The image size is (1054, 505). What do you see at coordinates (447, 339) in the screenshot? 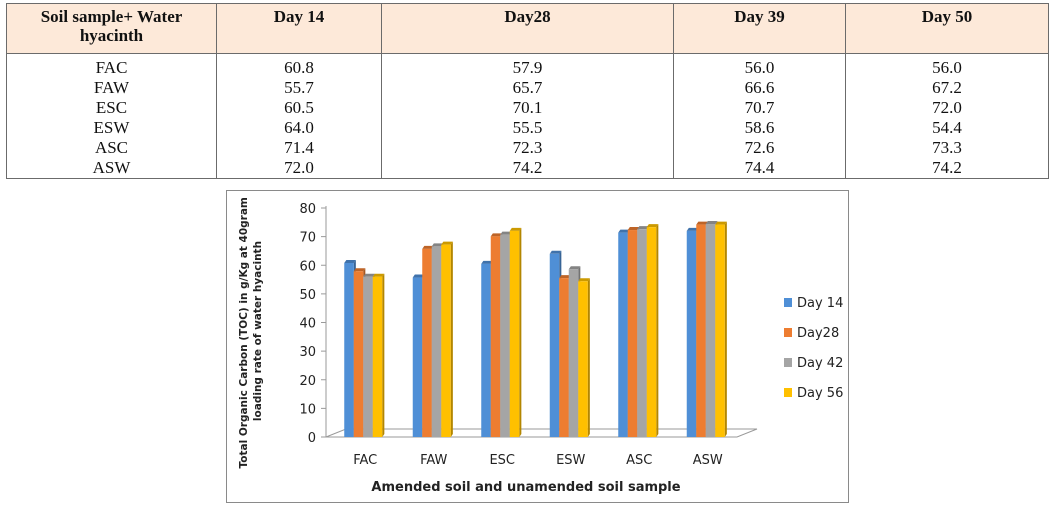
I see `bar-faw-day56` at bounding box center [447, 339].